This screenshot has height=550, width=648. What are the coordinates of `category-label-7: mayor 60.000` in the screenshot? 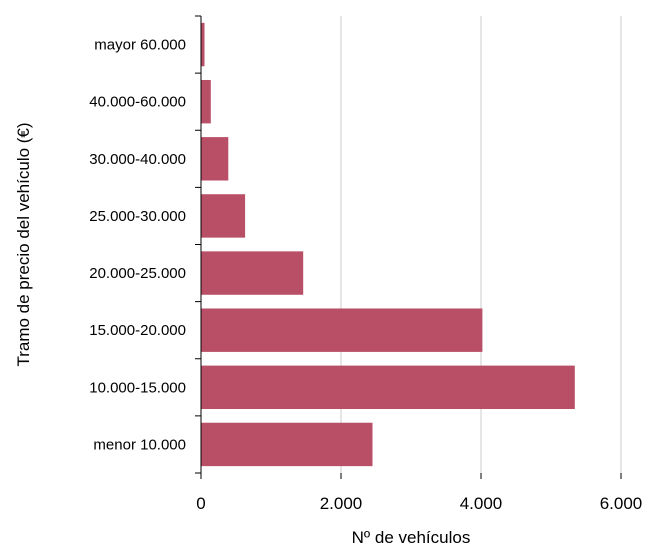 It's located at (140, 45).